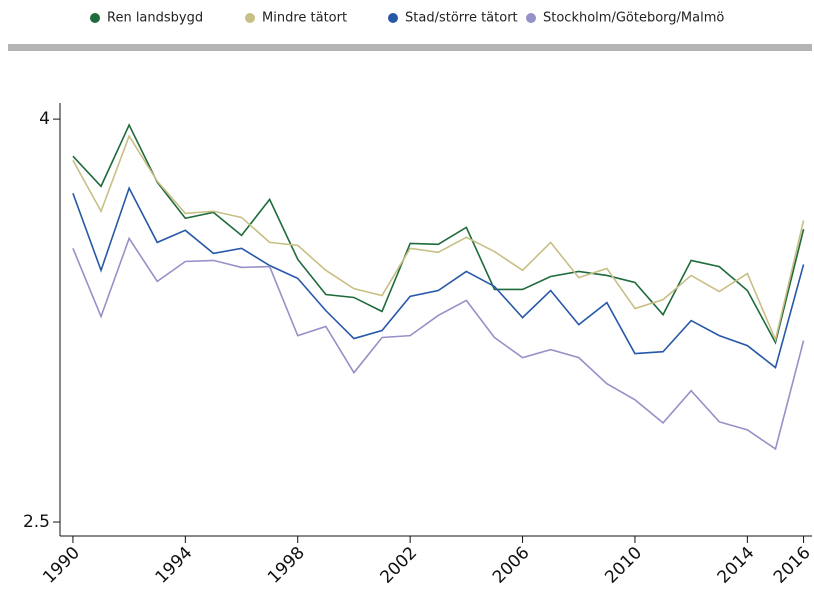  Describe the element at coordinates (61, 565) in the screenshot. I see `x-tick-label: 1990` at that location.